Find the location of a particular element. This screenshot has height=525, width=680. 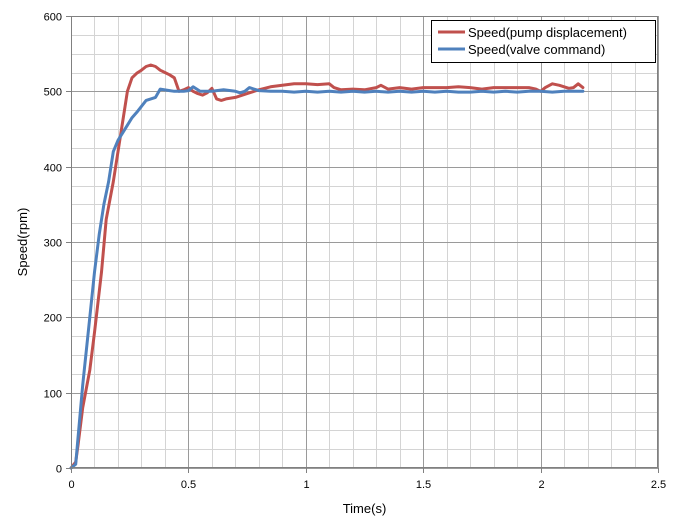

x-tick-label: 0 is located at coordinates (71, 485).